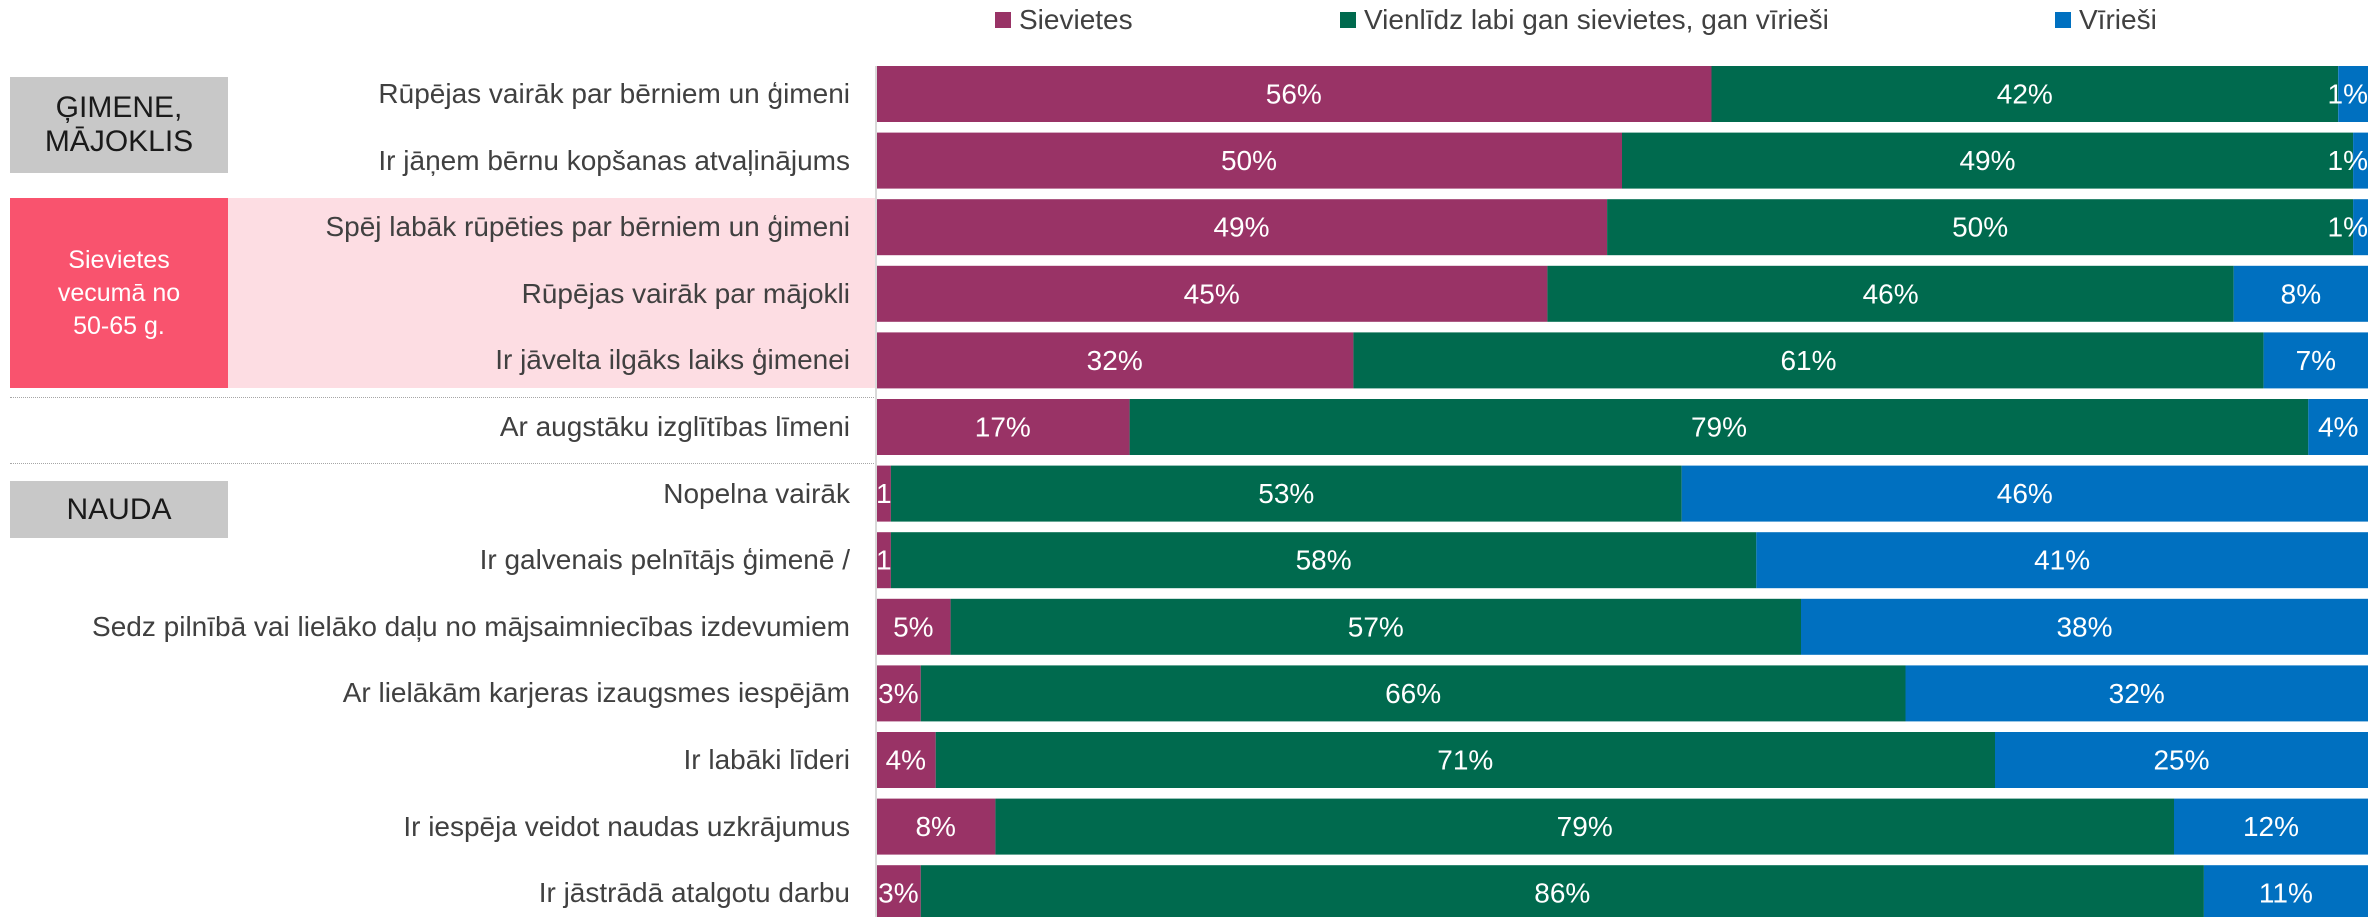  I want to click on data-label-equal: 42%, so click(2025, 94).